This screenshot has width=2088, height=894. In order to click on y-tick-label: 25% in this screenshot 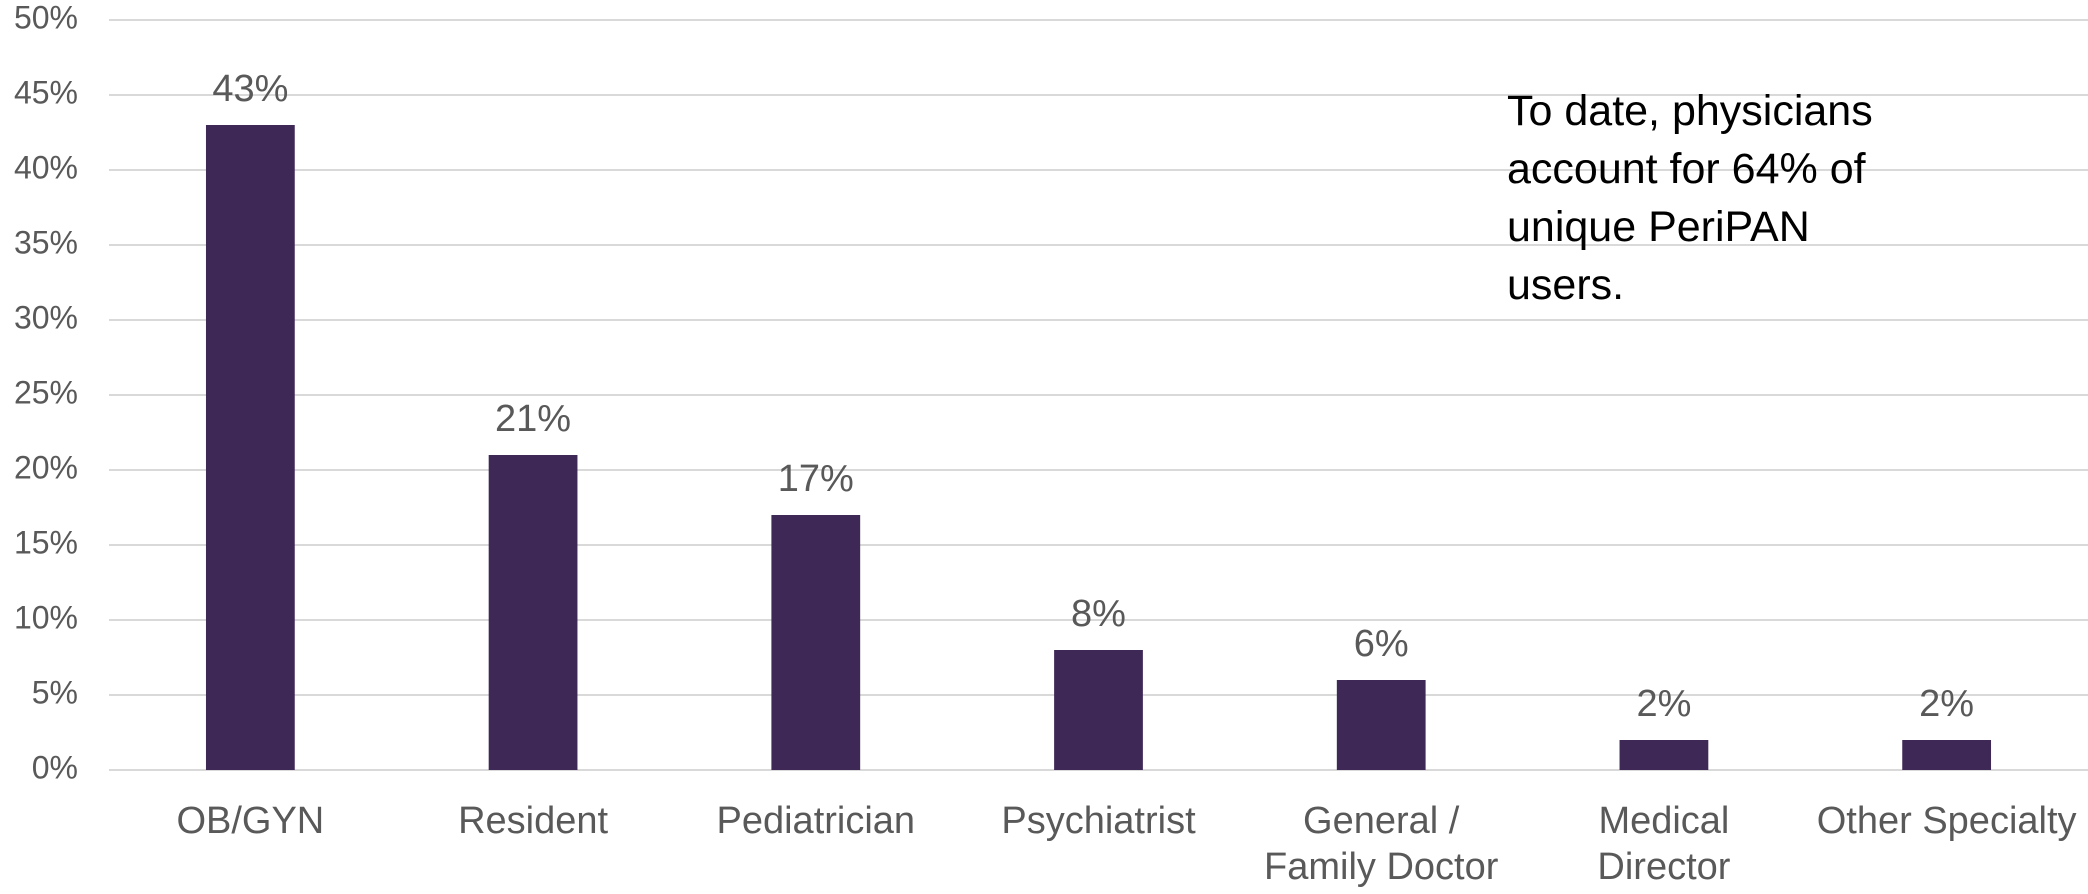, I will do `click(46, 392)`.